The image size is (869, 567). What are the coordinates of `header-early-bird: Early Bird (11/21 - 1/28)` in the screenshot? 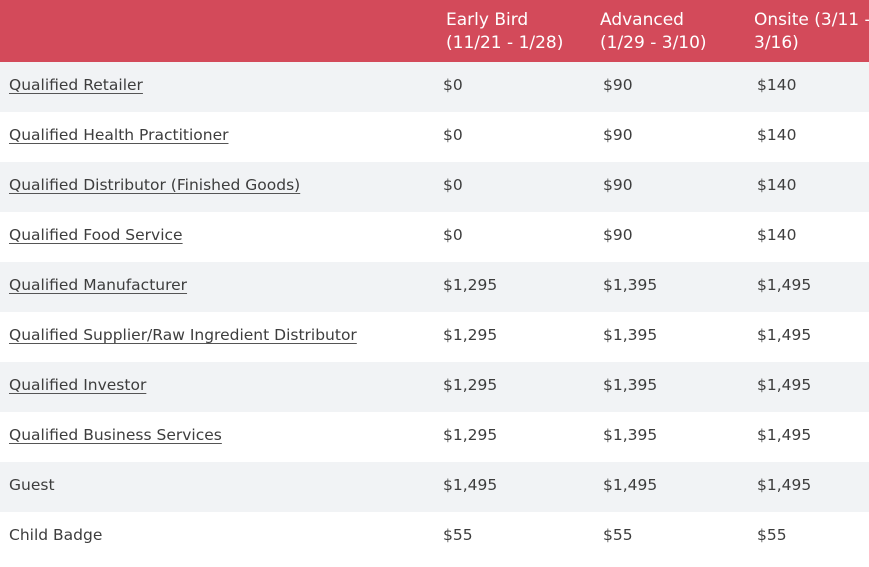 It's located at (514, 31).